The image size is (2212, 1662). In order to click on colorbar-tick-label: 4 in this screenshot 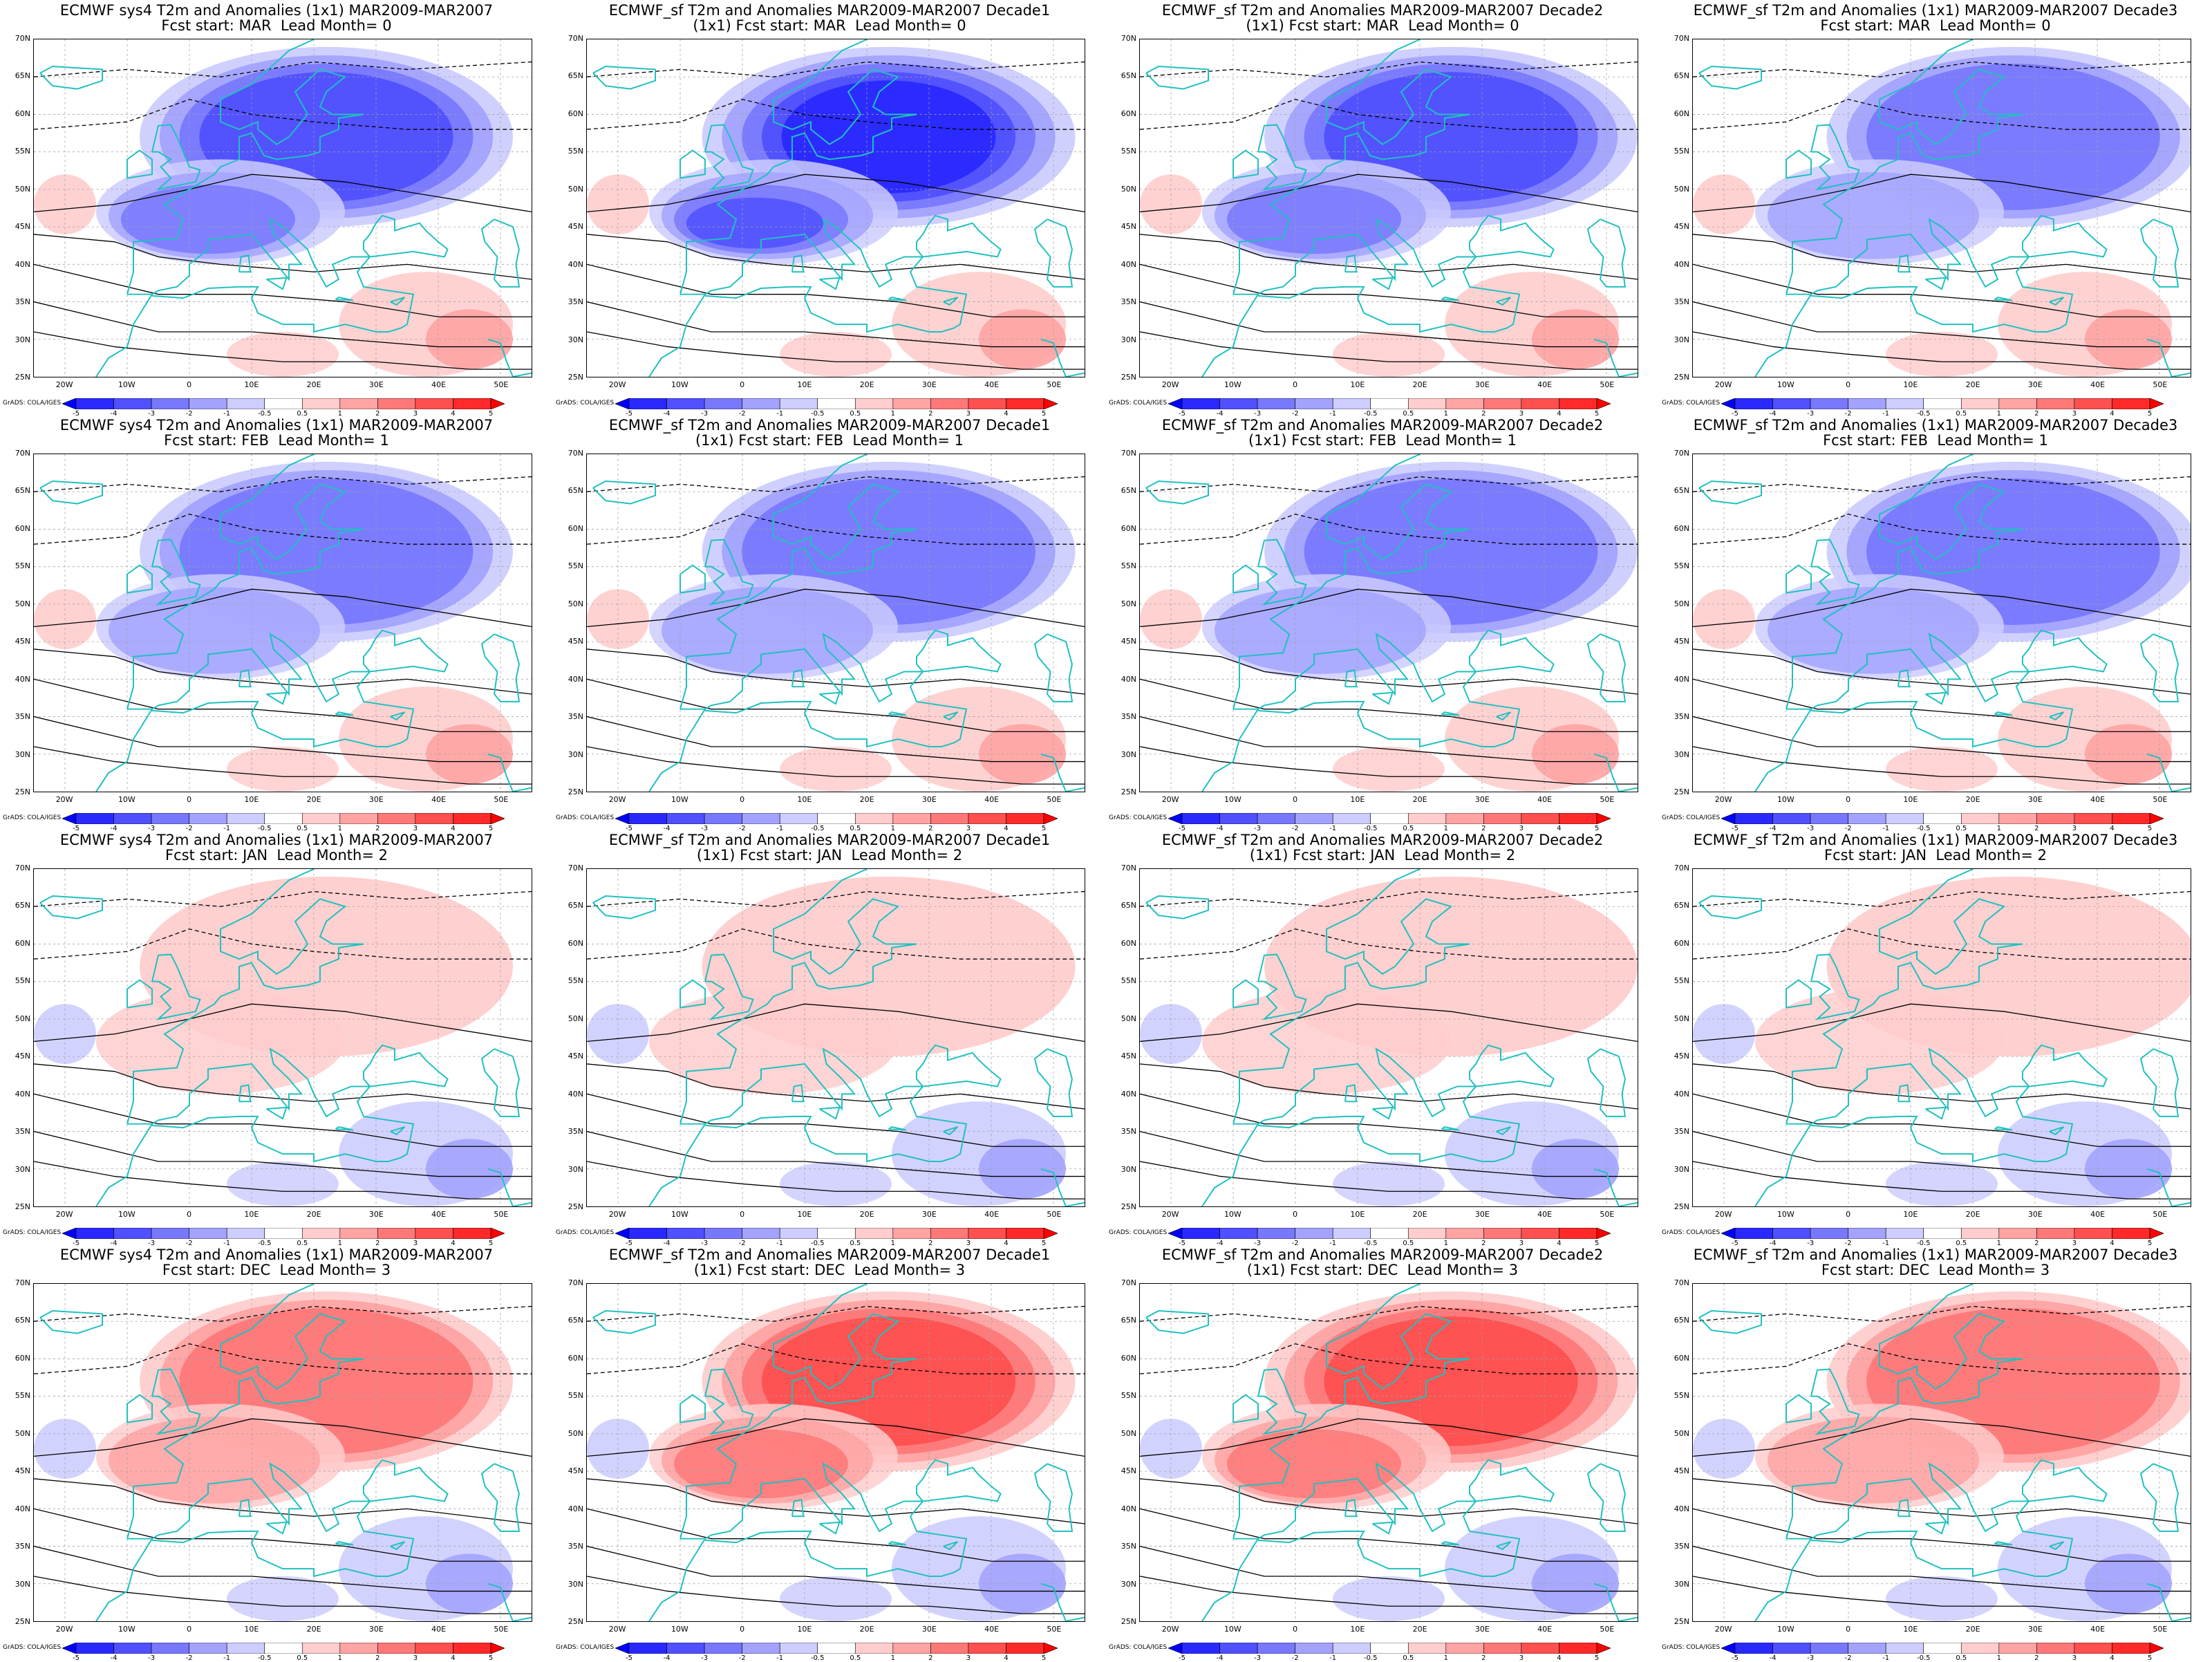, I will do `click(1006, 1658)`.